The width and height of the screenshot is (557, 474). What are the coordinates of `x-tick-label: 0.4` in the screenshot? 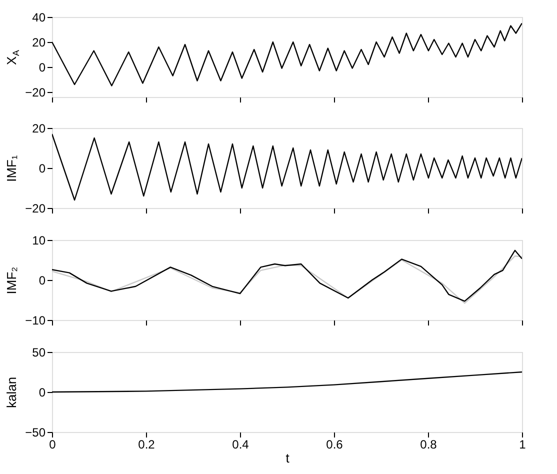 It's located at (241, 445).